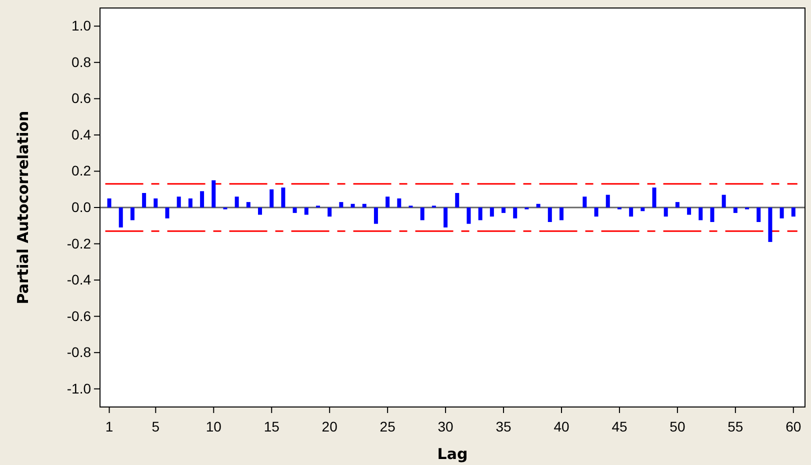 The width and height of the screenshot is (811, 465). What do you see at coordinates (330, 426) in the screenshot?
I see `x-tick-label: 20` at bounding box center [330, 426].